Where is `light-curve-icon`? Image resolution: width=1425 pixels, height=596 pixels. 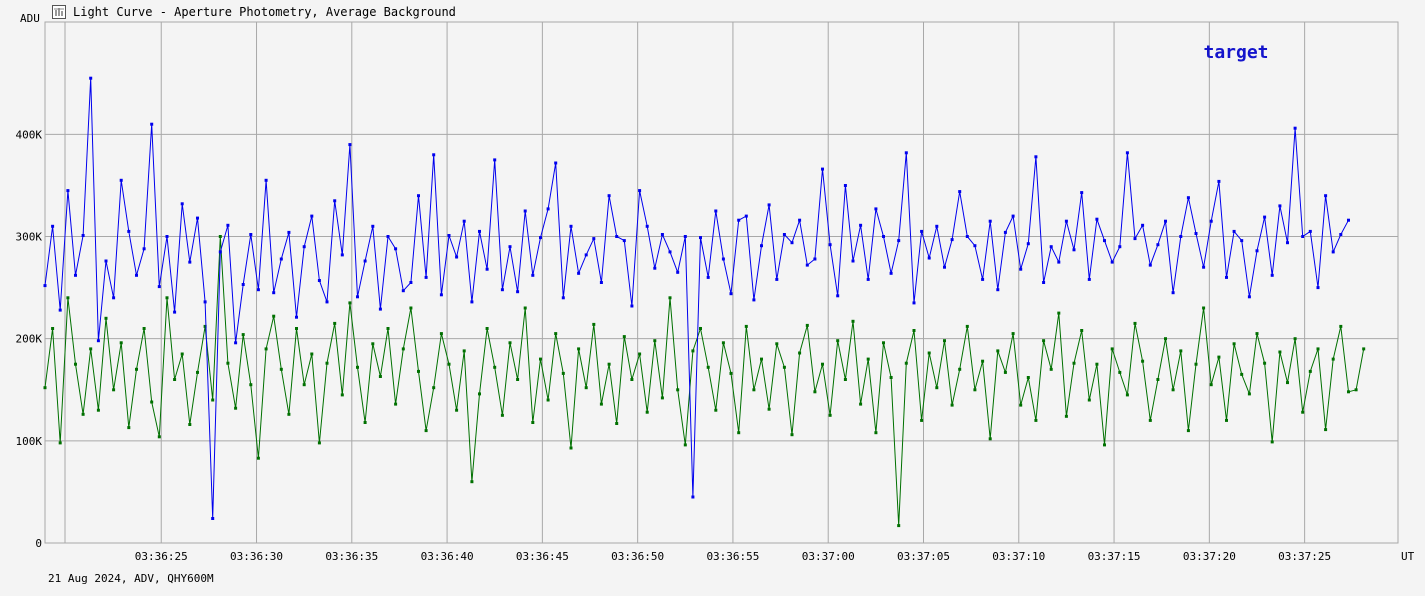 light-curve-icon is located at coordinates (59, 12).